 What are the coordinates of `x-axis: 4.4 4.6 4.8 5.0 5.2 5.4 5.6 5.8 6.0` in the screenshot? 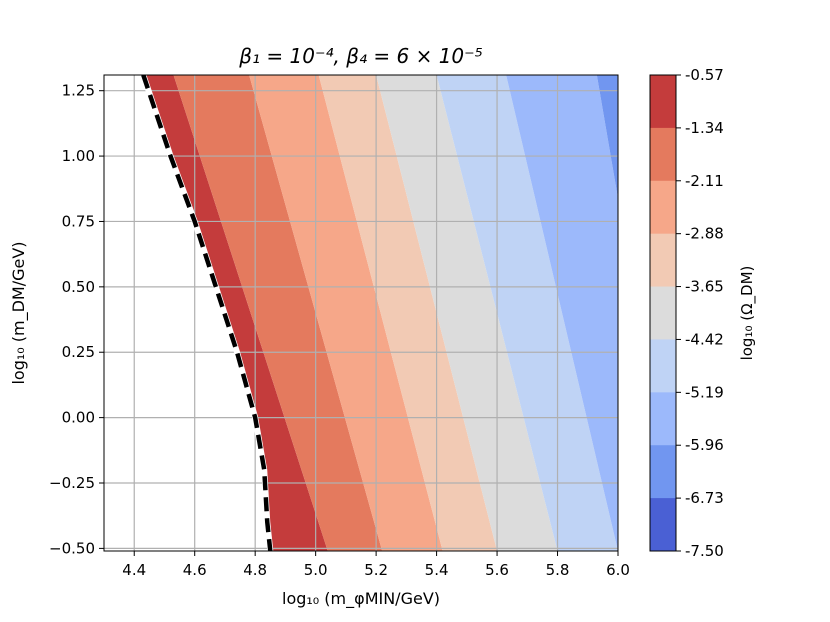 It's located at (376, 565).